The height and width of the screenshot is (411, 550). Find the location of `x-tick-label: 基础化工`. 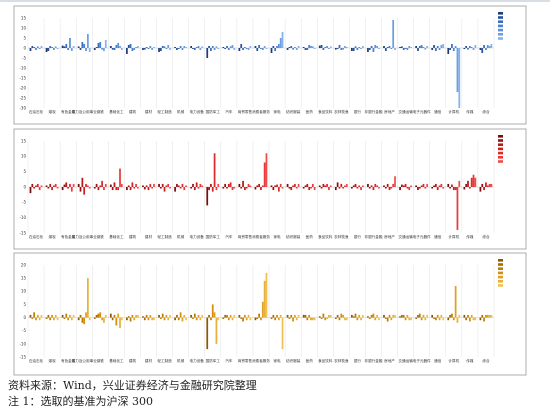

x-tick-label: 基础化工 is located at coordinates (116, 360).